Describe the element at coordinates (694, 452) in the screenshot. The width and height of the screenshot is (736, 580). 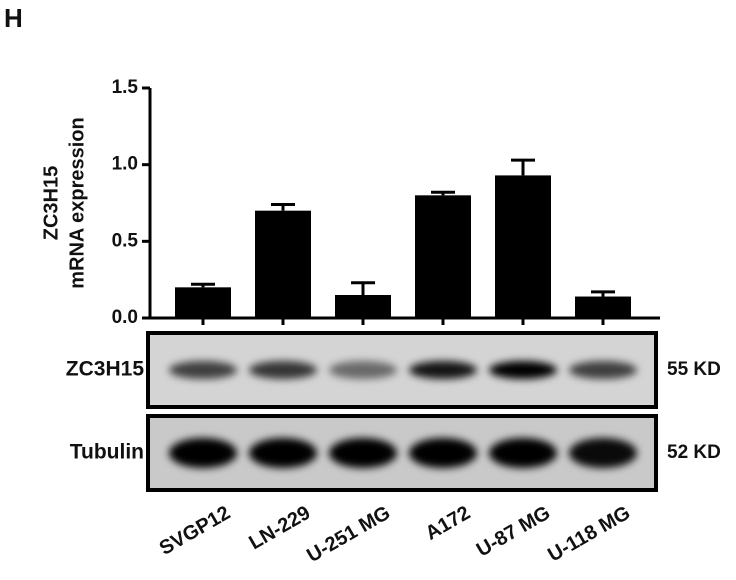
I see `blot-size: 52 KD` at that location.